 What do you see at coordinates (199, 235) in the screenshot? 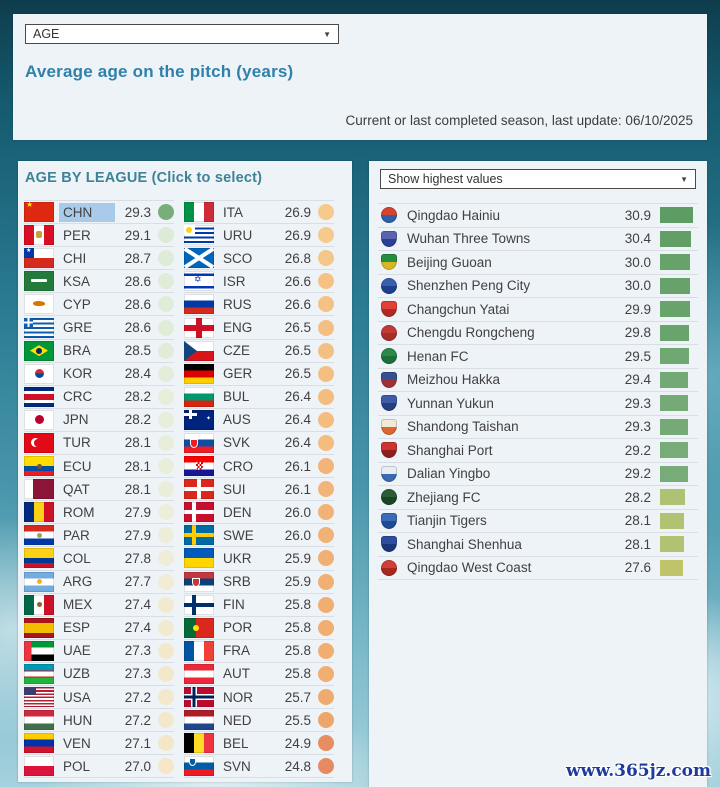
I see `flag-icon-uru` at bounding box center [199, 235].